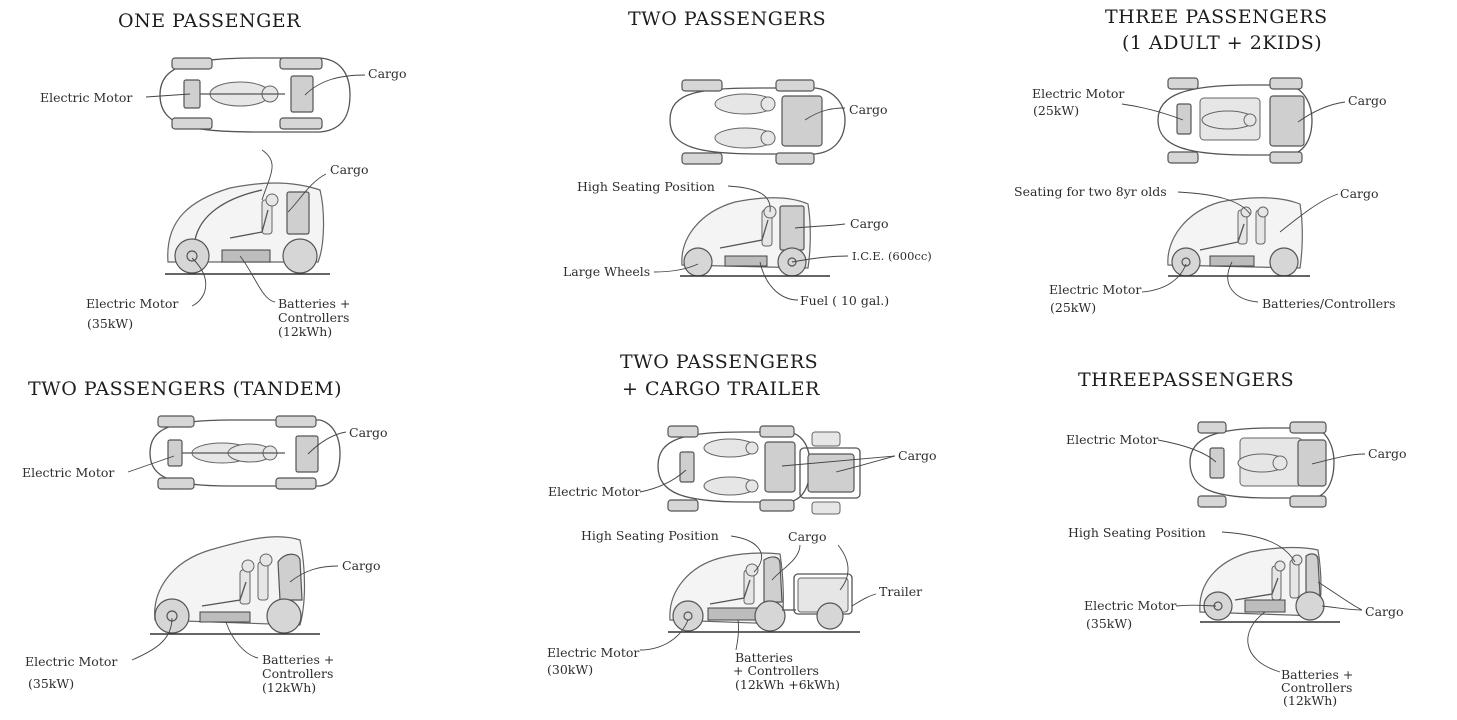 This screenshot has height=720, width=1457. I want to click on label-fuel: Fuel ( 10 gal.), so click(845, 300).